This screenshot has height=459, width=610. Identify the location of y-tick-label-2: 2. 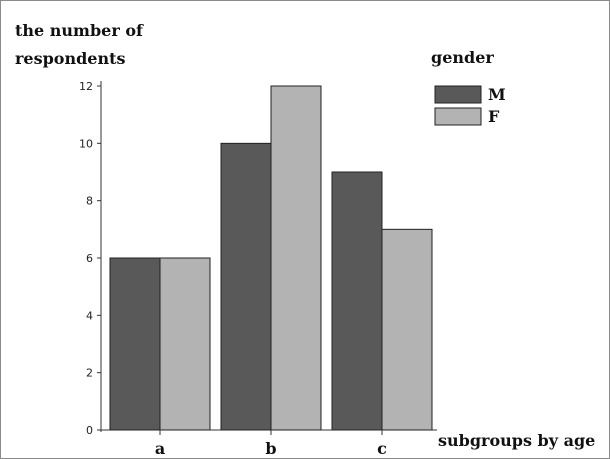
(89, 373).